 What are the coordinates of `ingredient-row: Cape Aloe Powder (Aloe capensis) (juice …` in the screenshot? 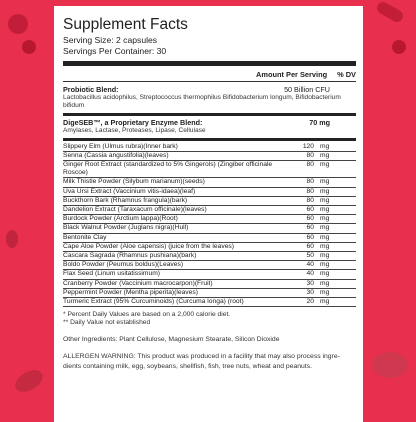 It's located at (209, 247).